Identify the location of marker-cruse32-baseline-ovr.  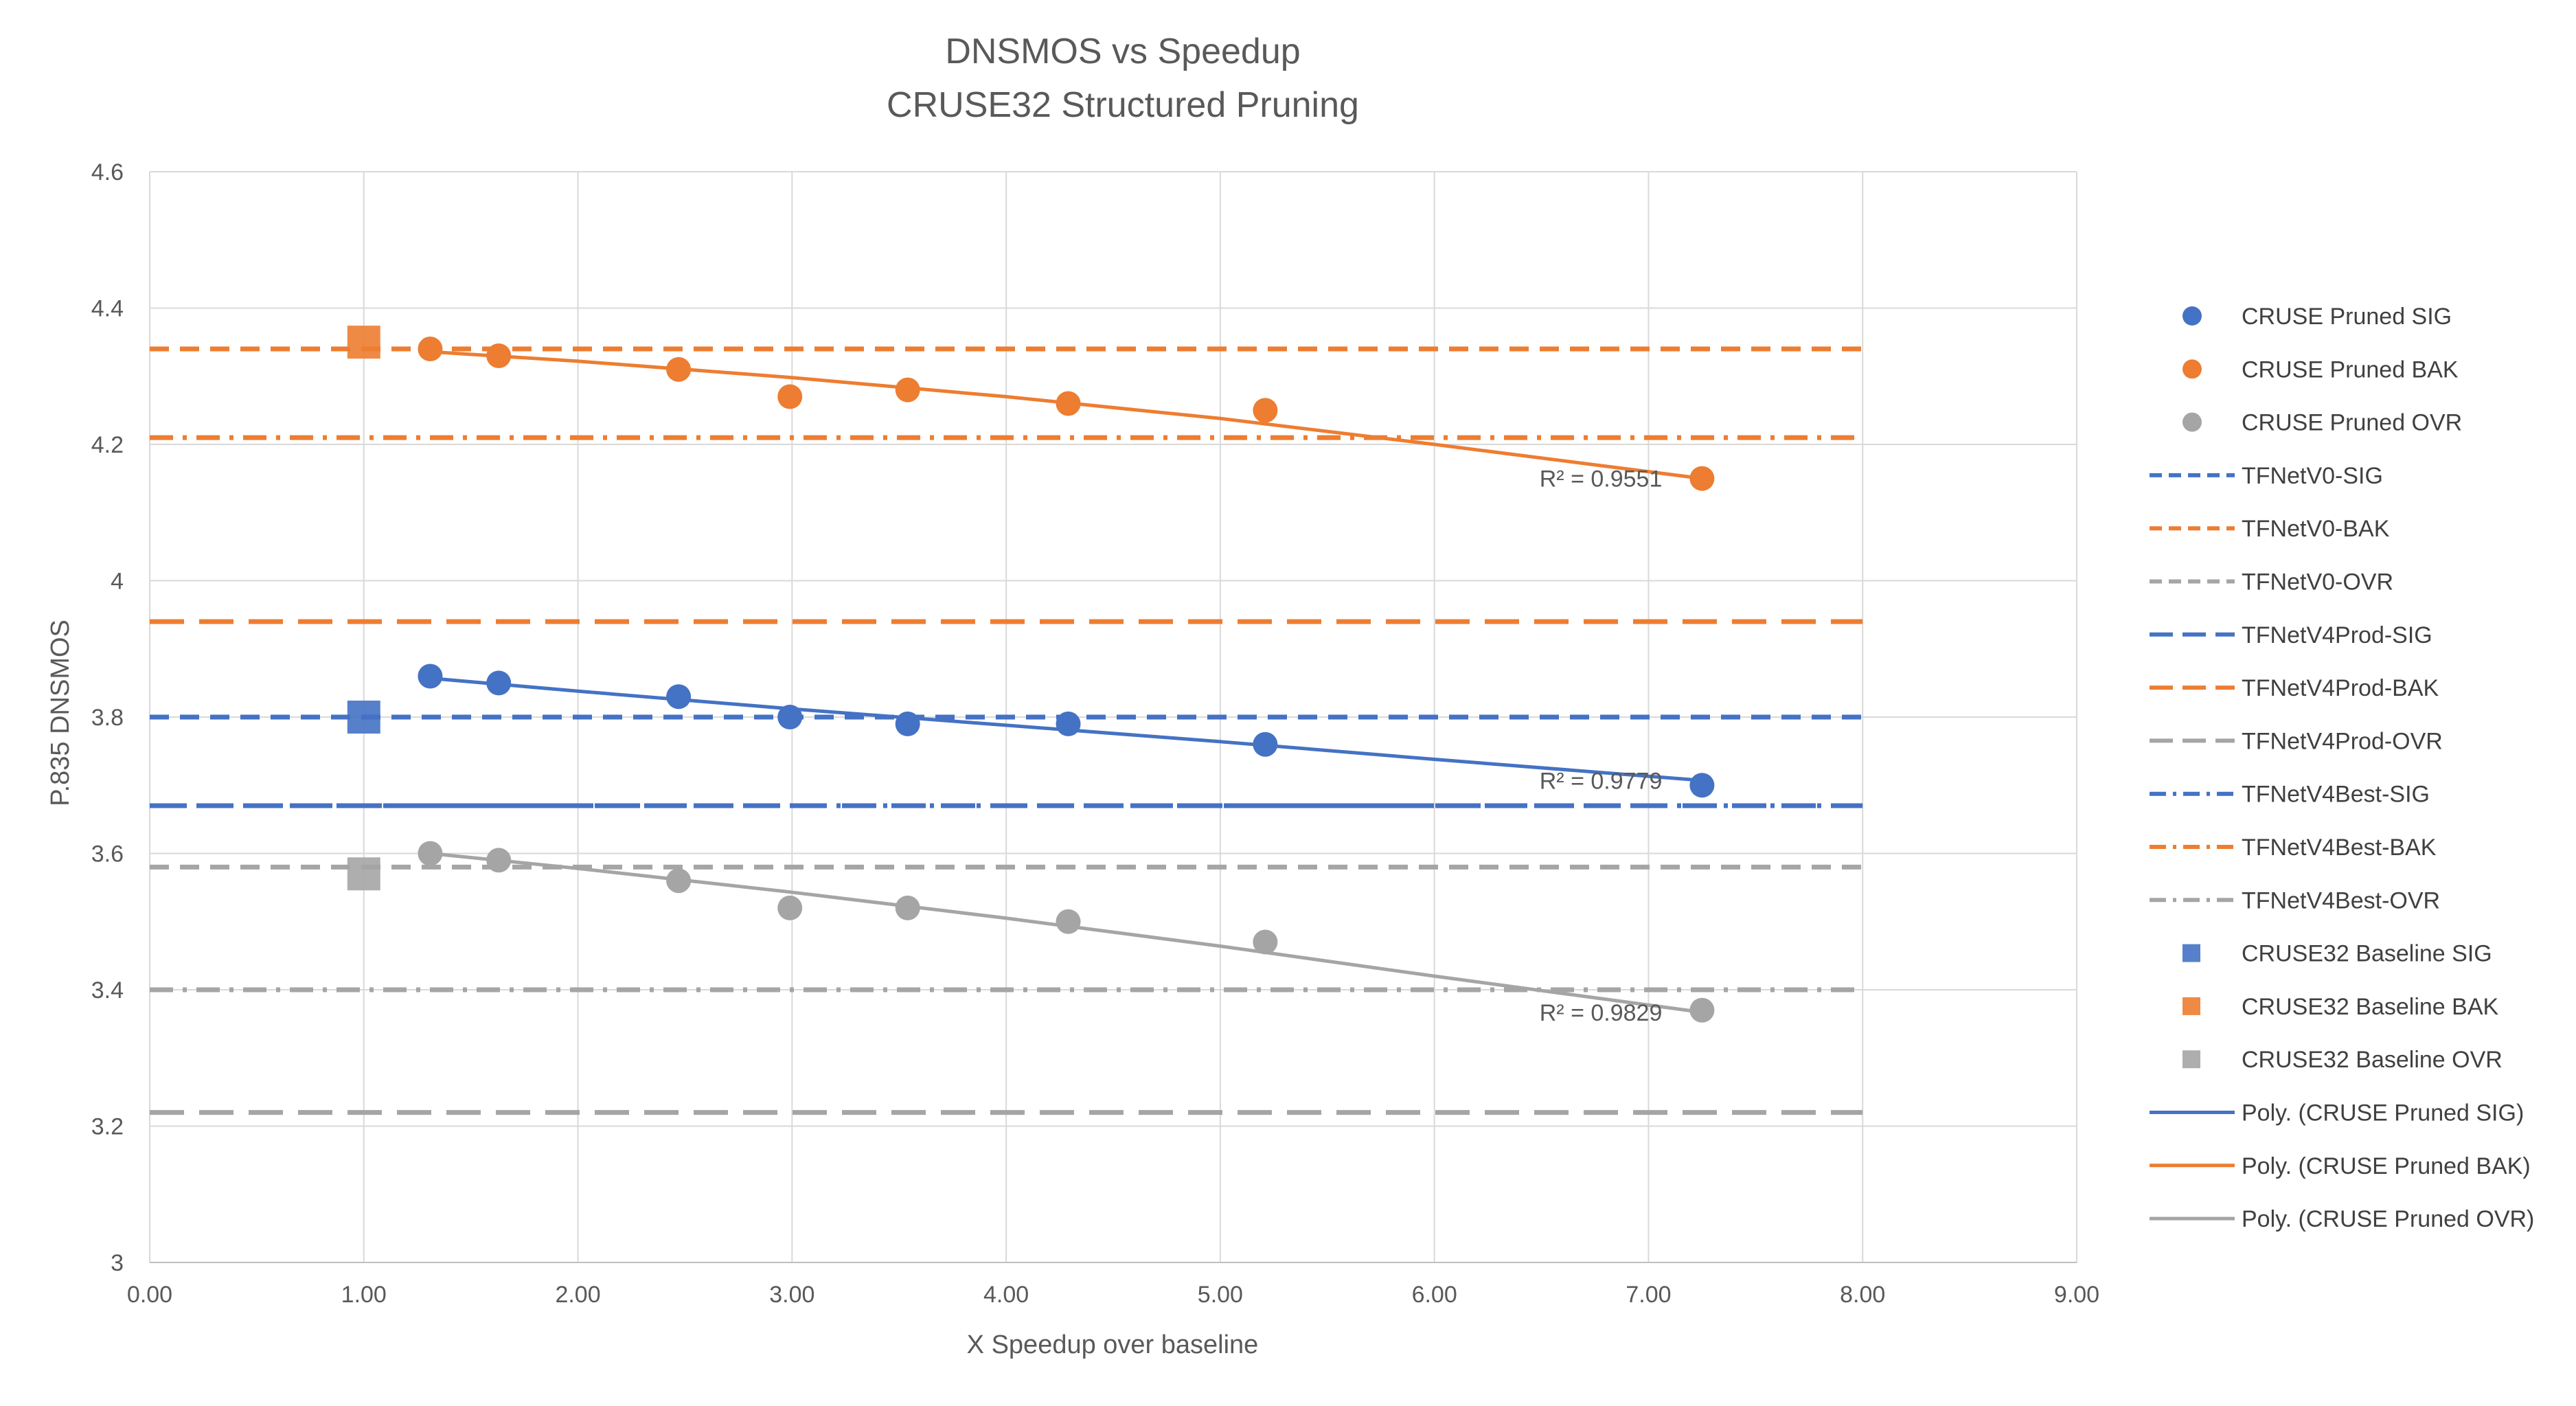
(363, 874).